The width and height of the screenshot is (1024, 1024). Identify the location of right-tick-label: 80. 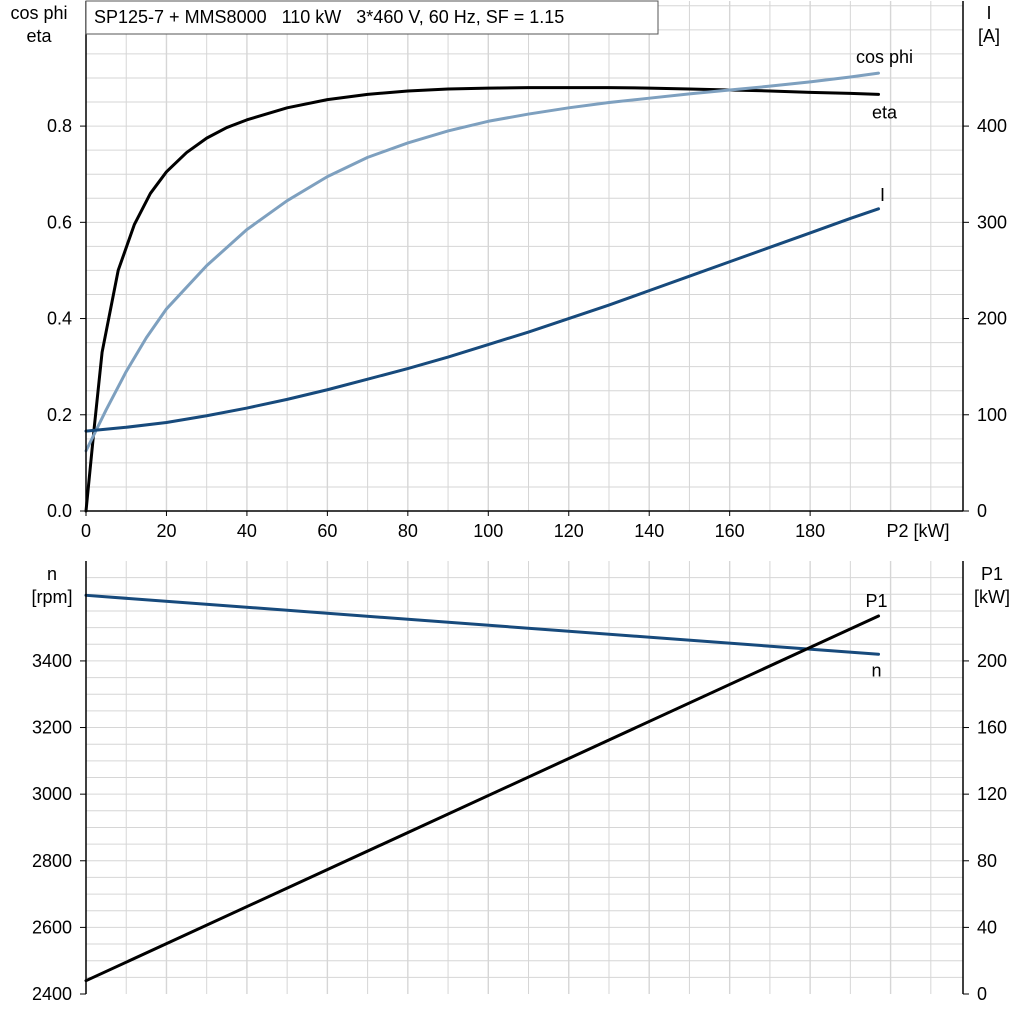
(987, 861).